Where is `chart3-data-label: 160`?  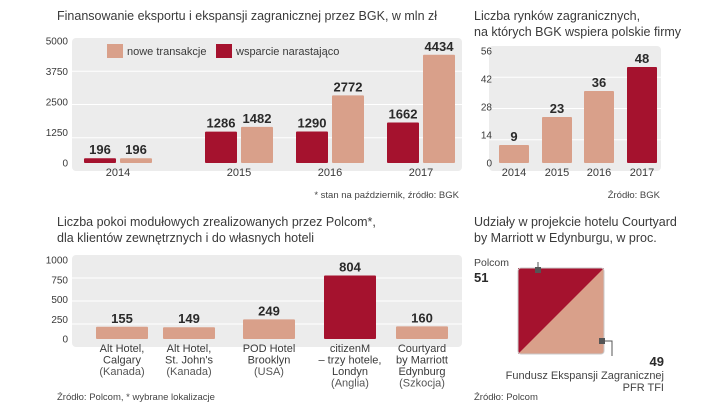 chart3-data-label: 160 is located at coordinates (422, 317).